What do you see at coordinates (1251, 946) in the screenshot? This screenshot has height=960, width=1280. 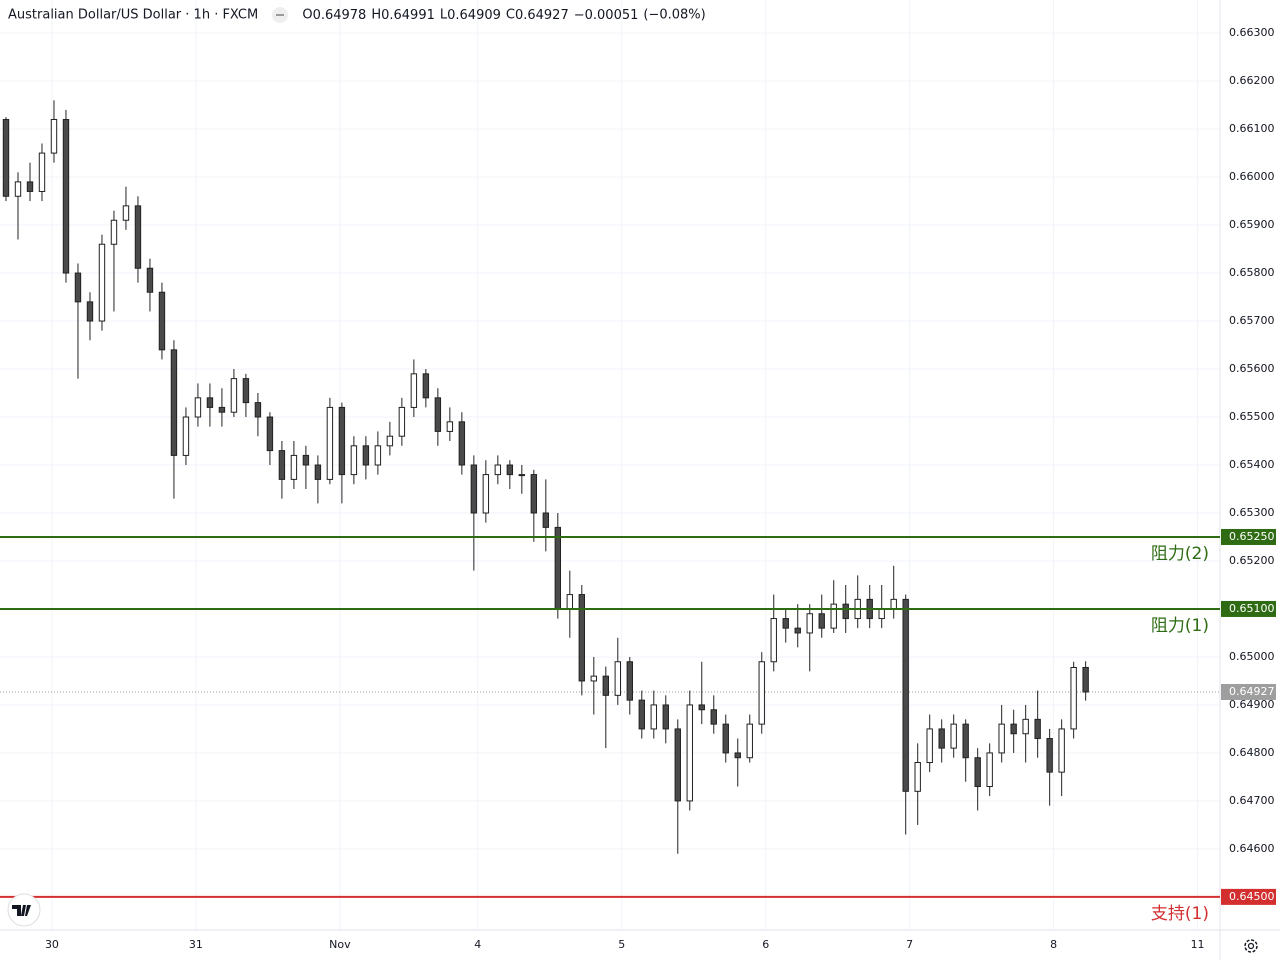 I see `settings-icon` at bounding box center [1251, 946].